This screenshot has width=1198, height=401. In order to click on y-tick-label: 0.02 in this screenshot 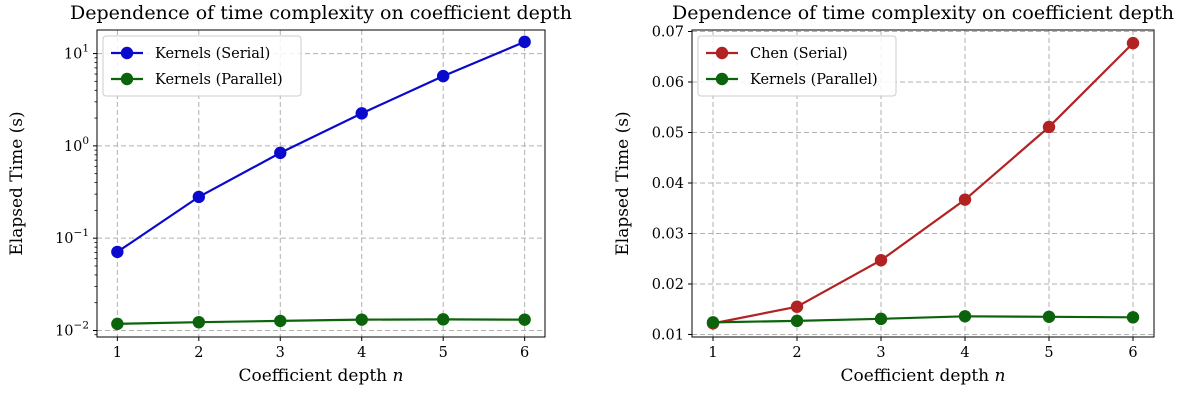, I will do `click(668, 285)`.